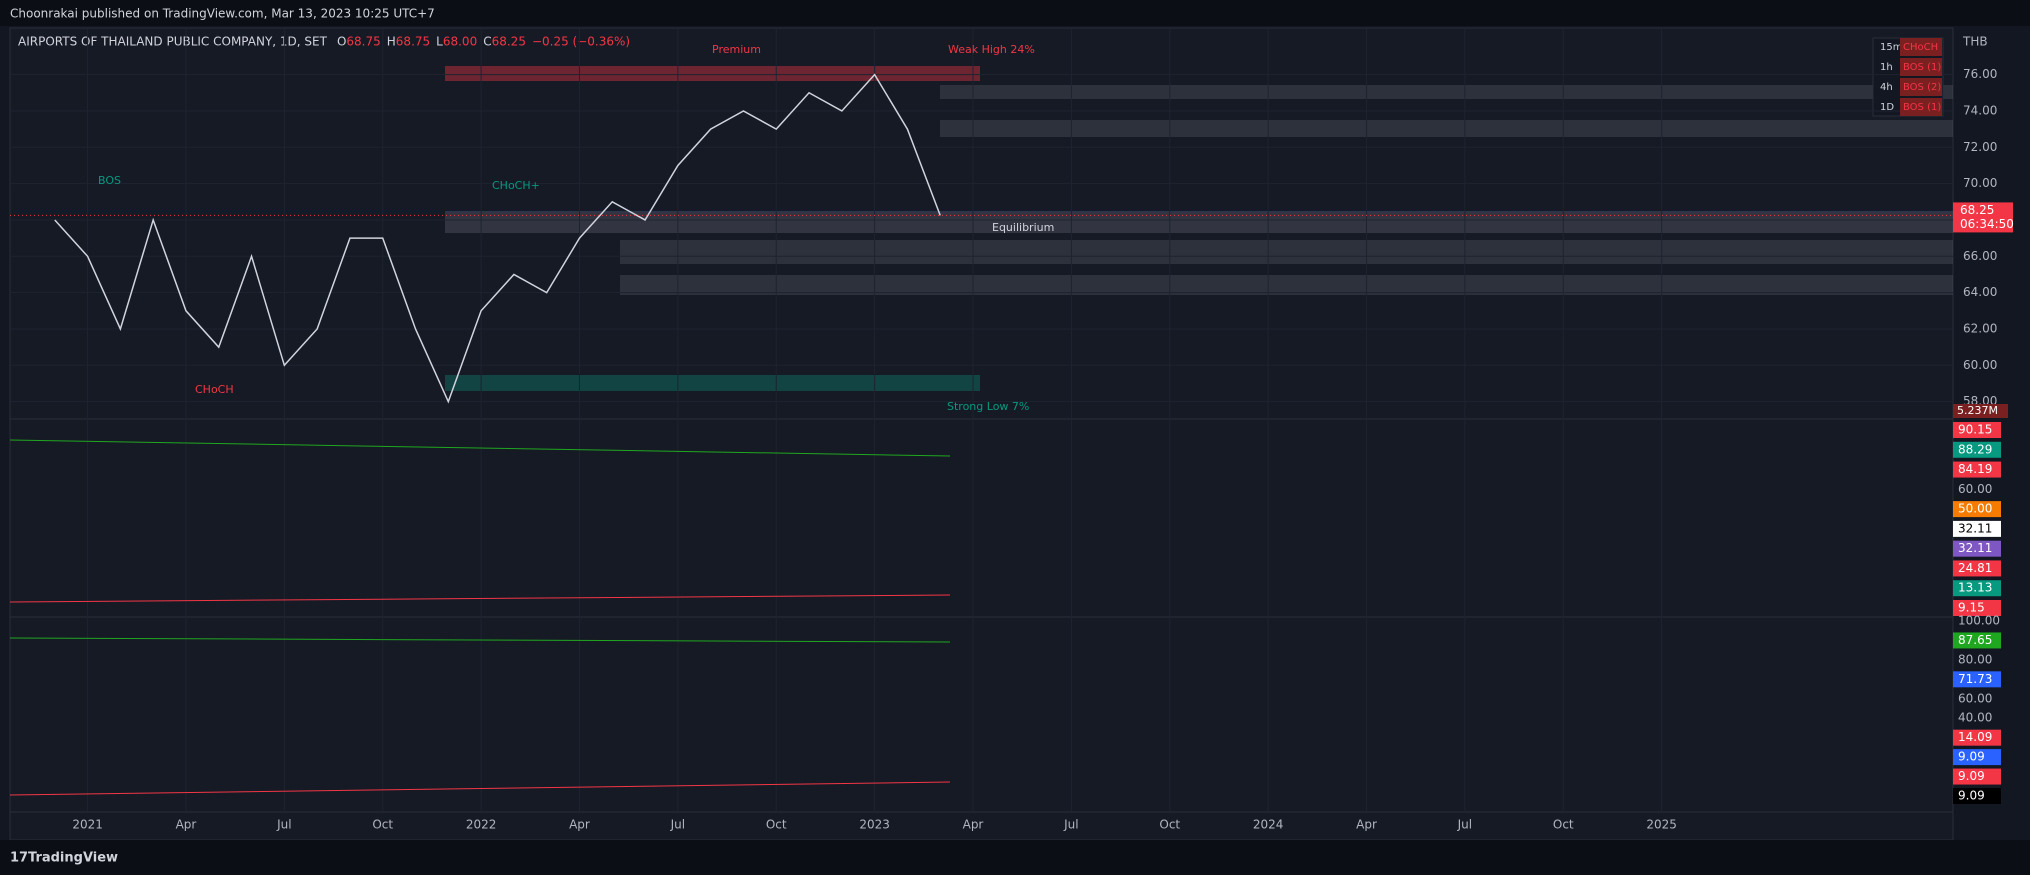  What do you see at coordinates (712, 383) in the screenshot?
I see `discount-zone` at bounding box center [712, 383].